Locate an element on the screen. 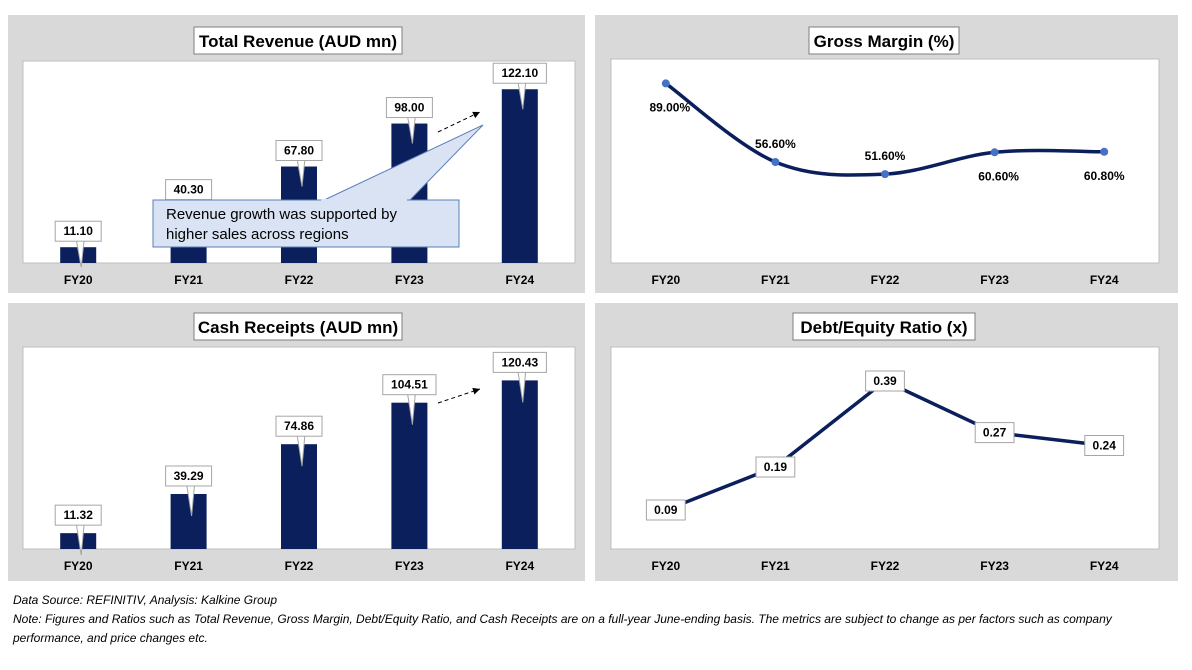 The width and height of the screenshot is (1192, 670). cash_receipts-x-tick-fy22: FY22 is located at coordinates (299, 566).